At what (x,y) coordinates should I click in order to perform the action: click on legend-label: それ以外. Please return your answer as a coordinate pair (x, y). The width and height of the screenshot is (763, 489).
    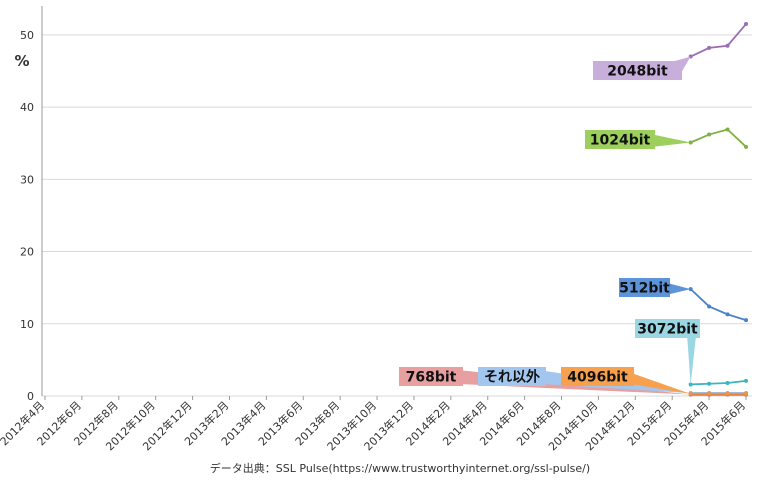
    Looking at the image, I should click on (512, 377).